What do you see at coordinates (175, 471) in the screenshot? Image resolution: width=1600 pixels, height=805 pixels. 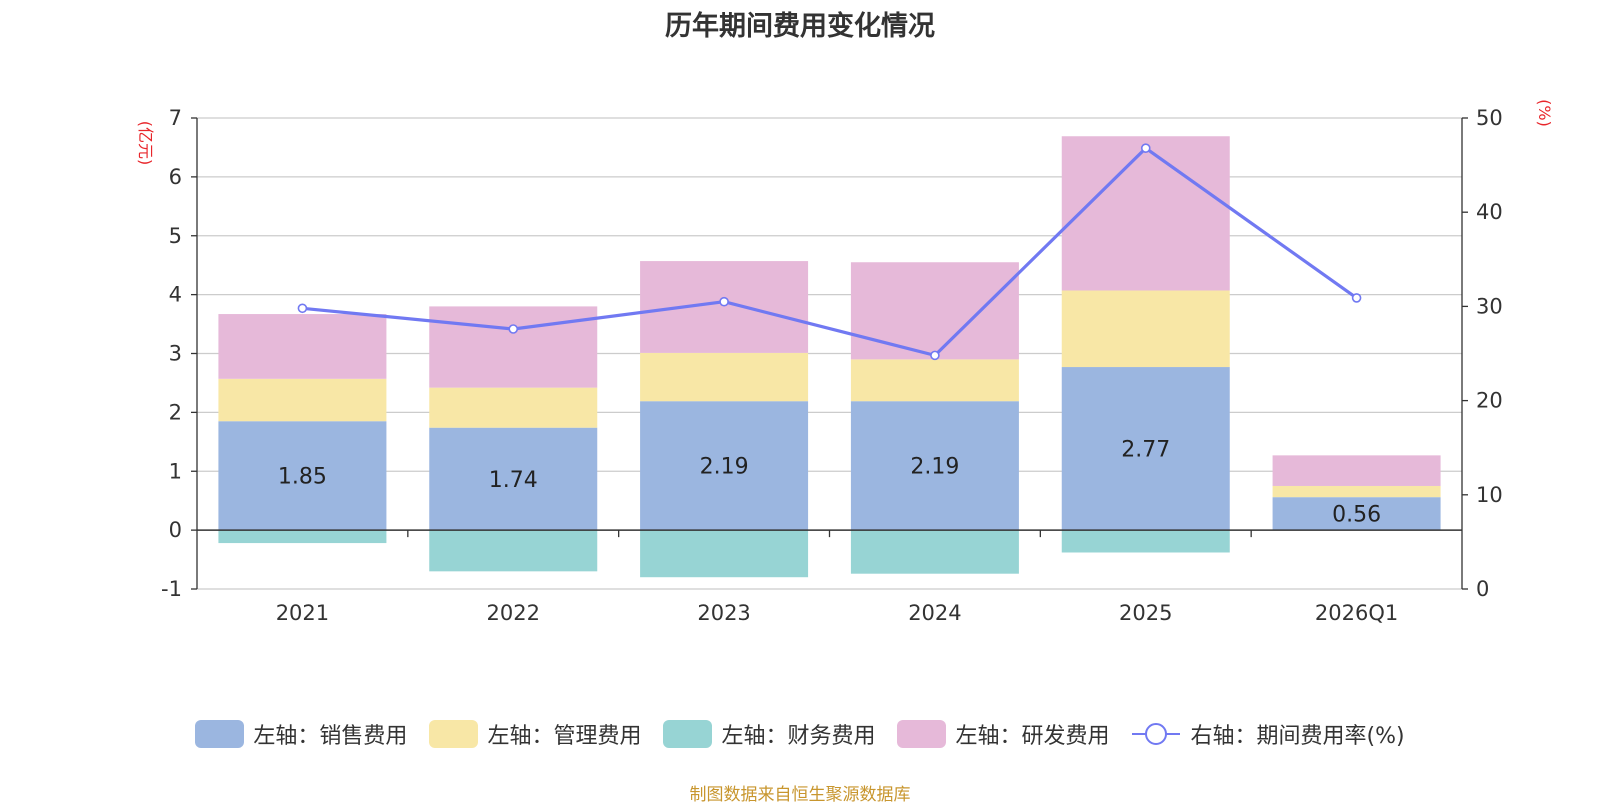 I see `left-tick-label: 1` at bounding box center [175, 471].